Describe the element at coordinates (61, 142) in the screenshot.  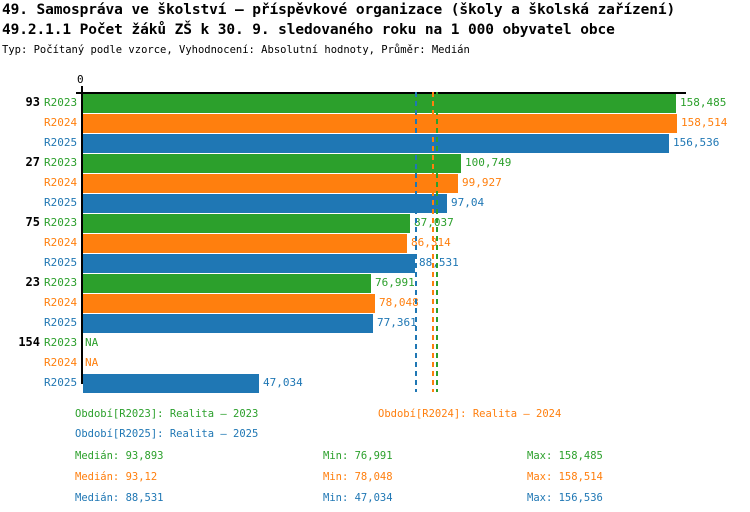
I see `series-label-93-r2025: R2025` at that location.